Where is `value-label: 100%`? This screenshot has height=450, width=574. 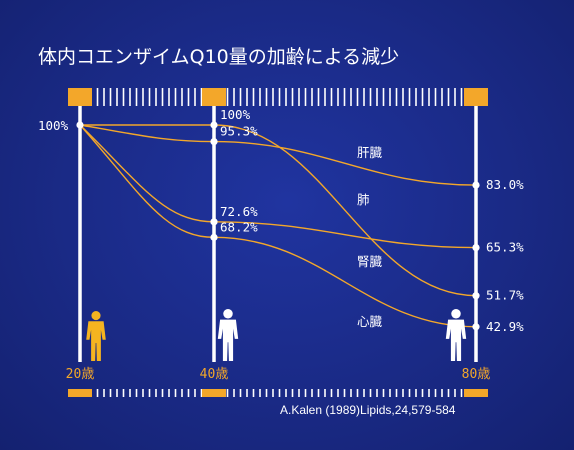 value-label: 100% is located at coordinates (235, 114).